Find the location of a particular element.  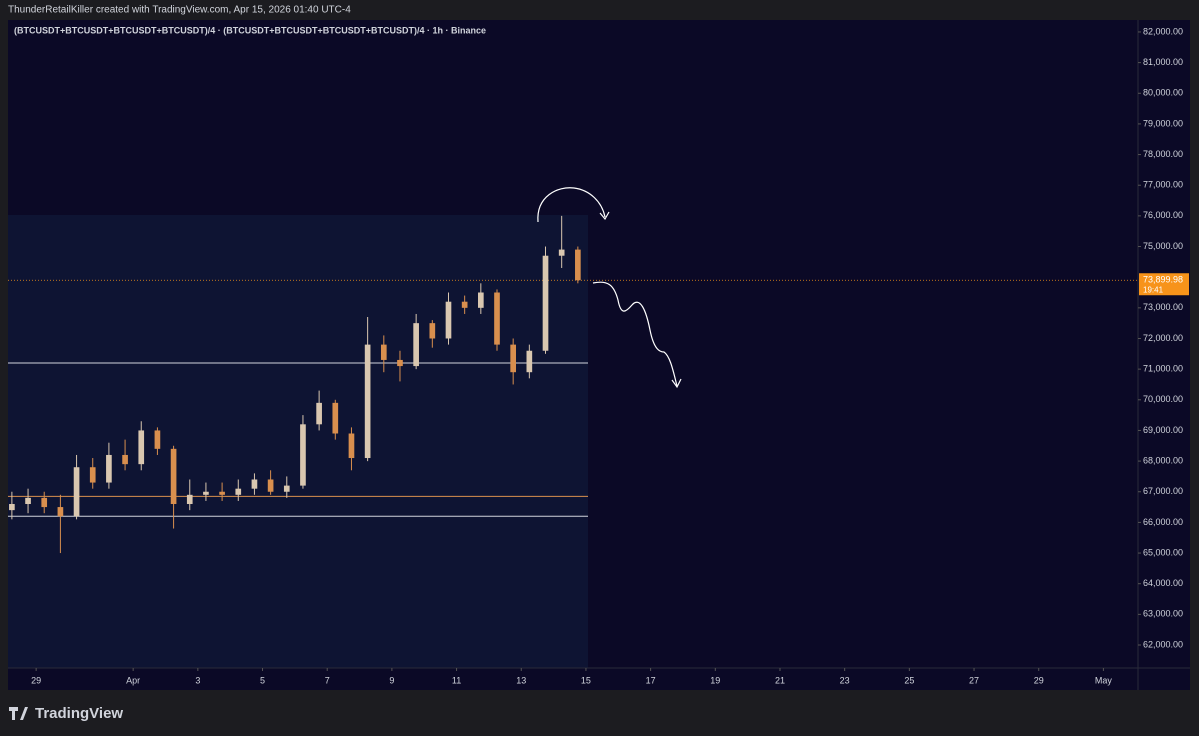

x-tick-label: 9 is located at coordinates (391, 680).